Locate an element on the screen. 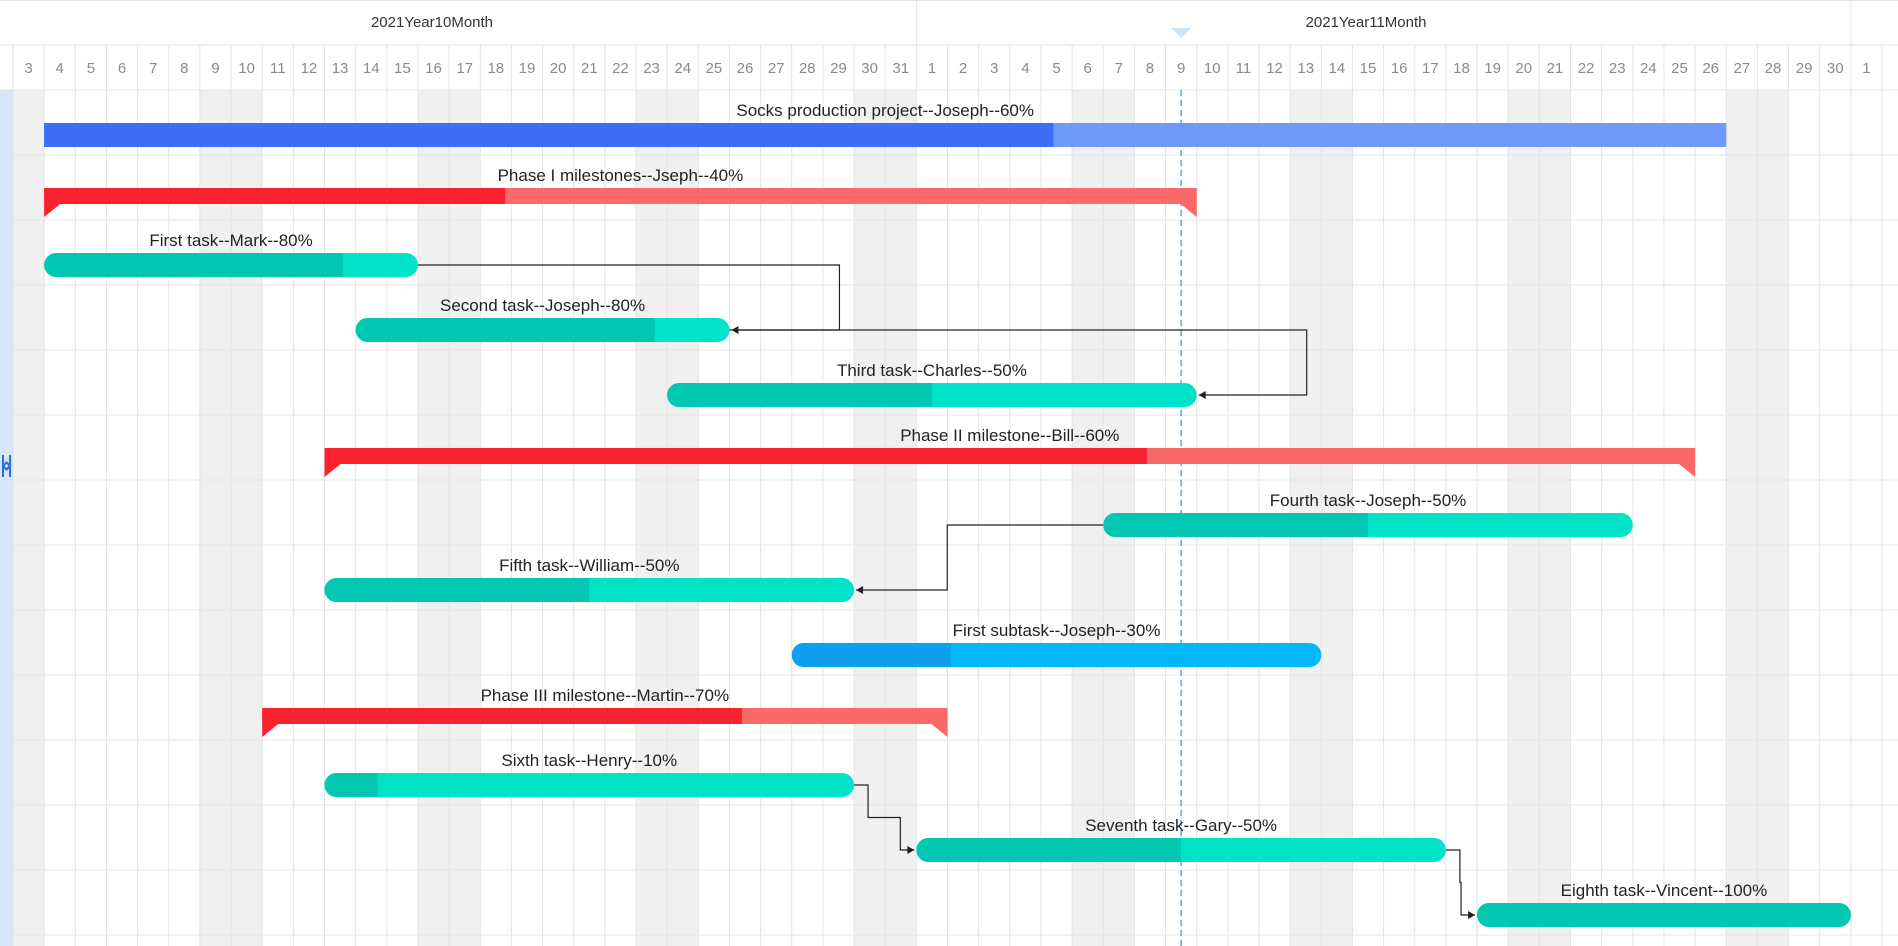 The height and width of the screenshot is (946, 1898). day-label: 16 is located at coordinates (433, 68).